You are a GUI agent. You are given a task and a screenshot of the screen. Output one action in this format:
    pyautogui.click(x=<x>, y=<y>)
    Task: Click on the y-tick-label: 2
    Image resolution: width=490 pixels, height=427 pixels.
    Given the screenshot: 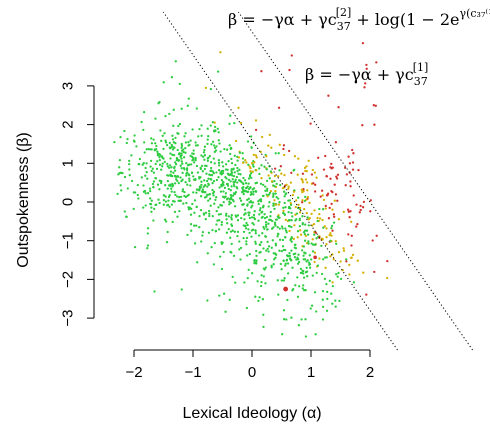 What is the action you would take?
    pyautogui.click(x=68, y=124)
    